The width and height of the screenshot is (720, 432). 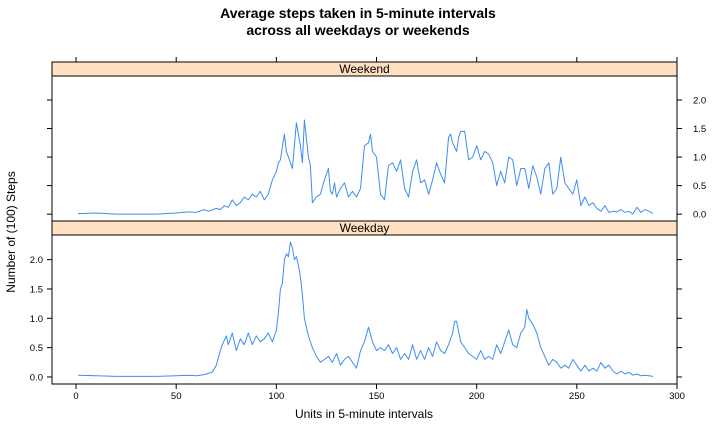 What do you see at coordinates (11, 231) in the screenshot?
I see `y-axis-label: Number of (100) Steps` at bounding box center [11, 231].